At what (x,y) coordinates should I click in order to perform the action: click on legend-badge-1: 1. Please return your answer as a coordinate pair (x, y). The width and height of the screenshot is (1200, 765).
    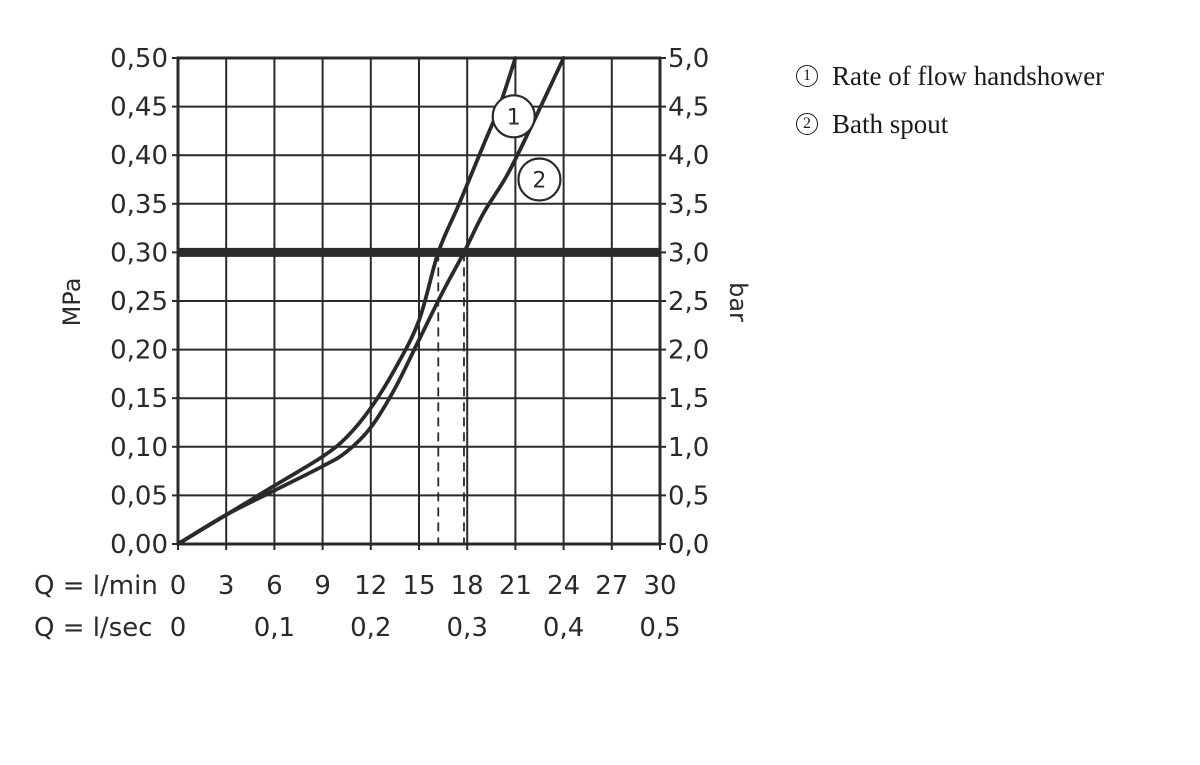
    Looking at the image, I should click on (807, 76).